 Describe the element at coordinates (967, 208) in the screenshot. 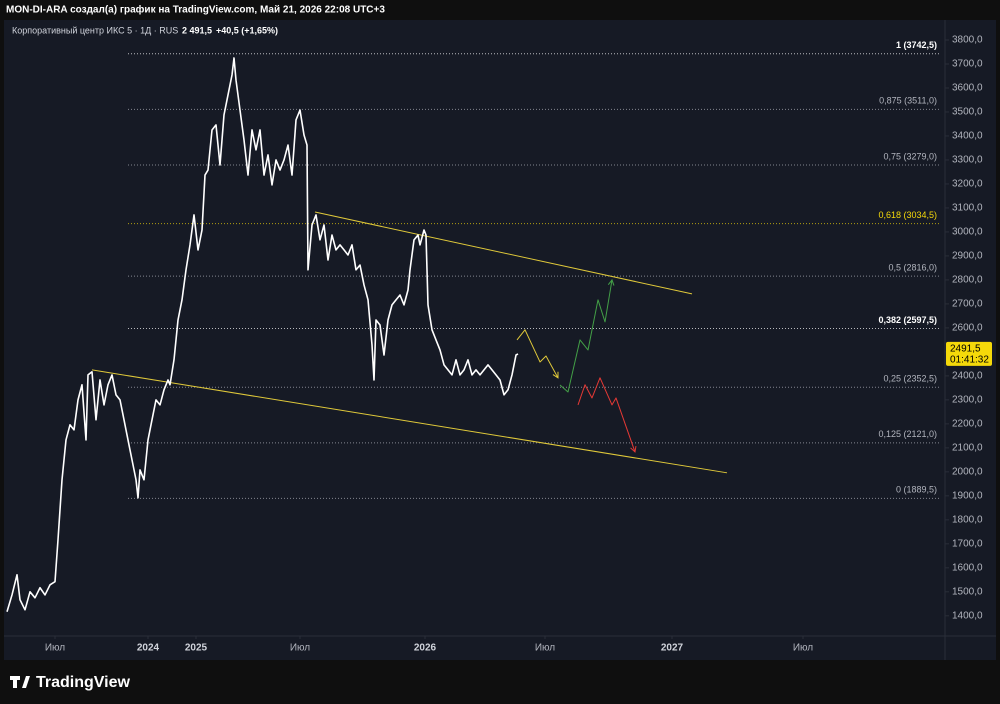

I see `y-tick-label: 3100,0` at that location.